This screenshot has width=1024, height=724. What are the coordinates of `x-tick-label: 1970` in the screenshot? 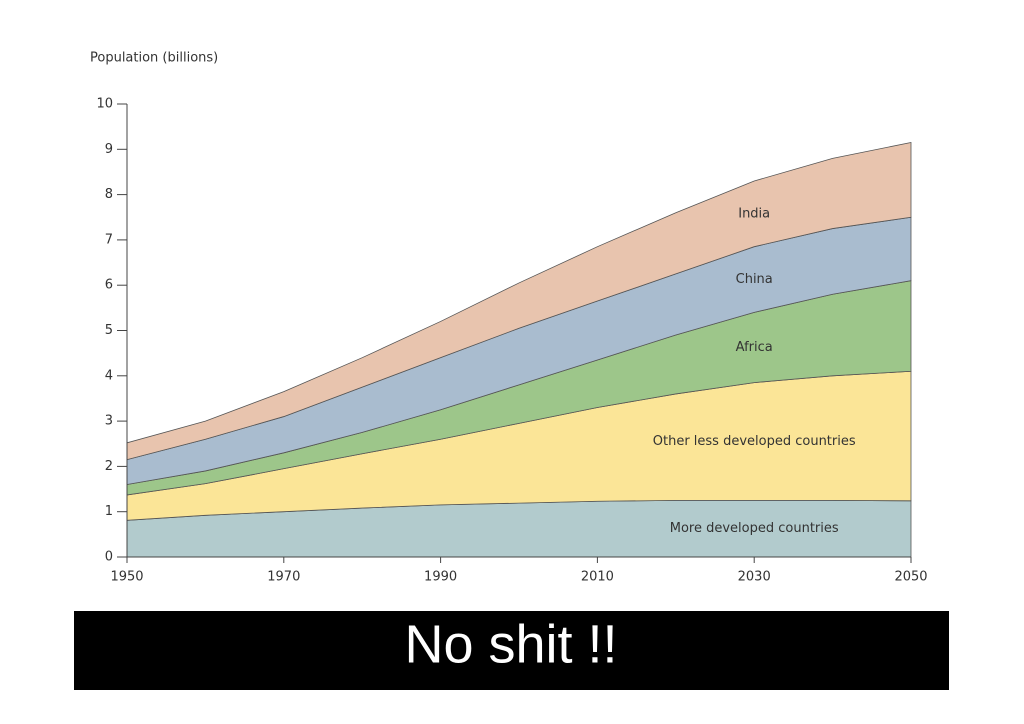 It's located at (283, 577).